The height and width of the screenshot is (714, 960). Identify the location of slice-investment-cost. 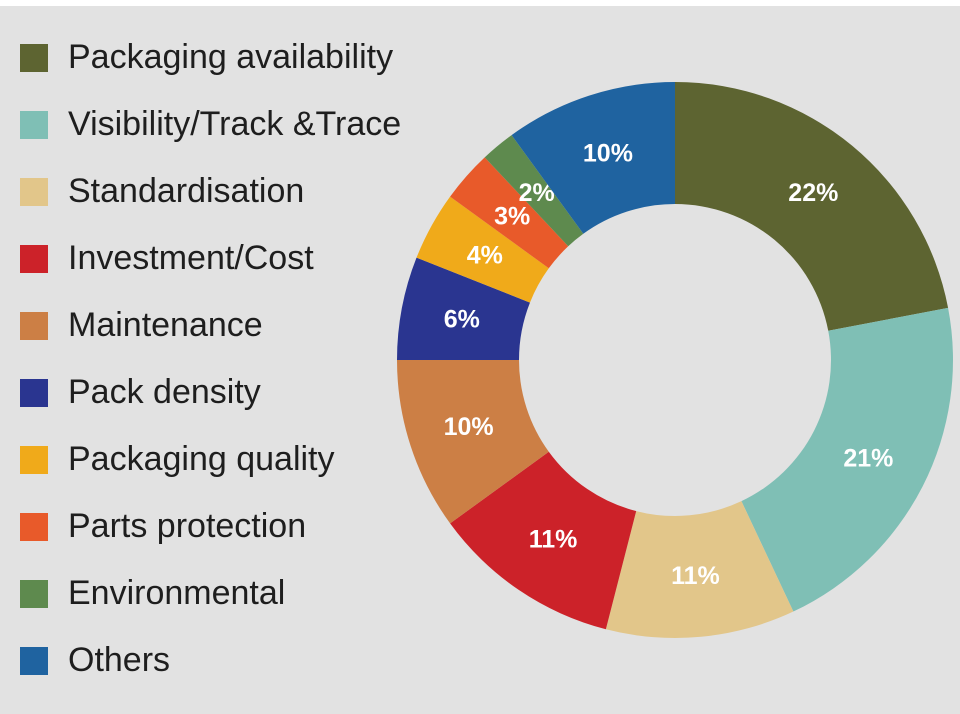
(543, 540).